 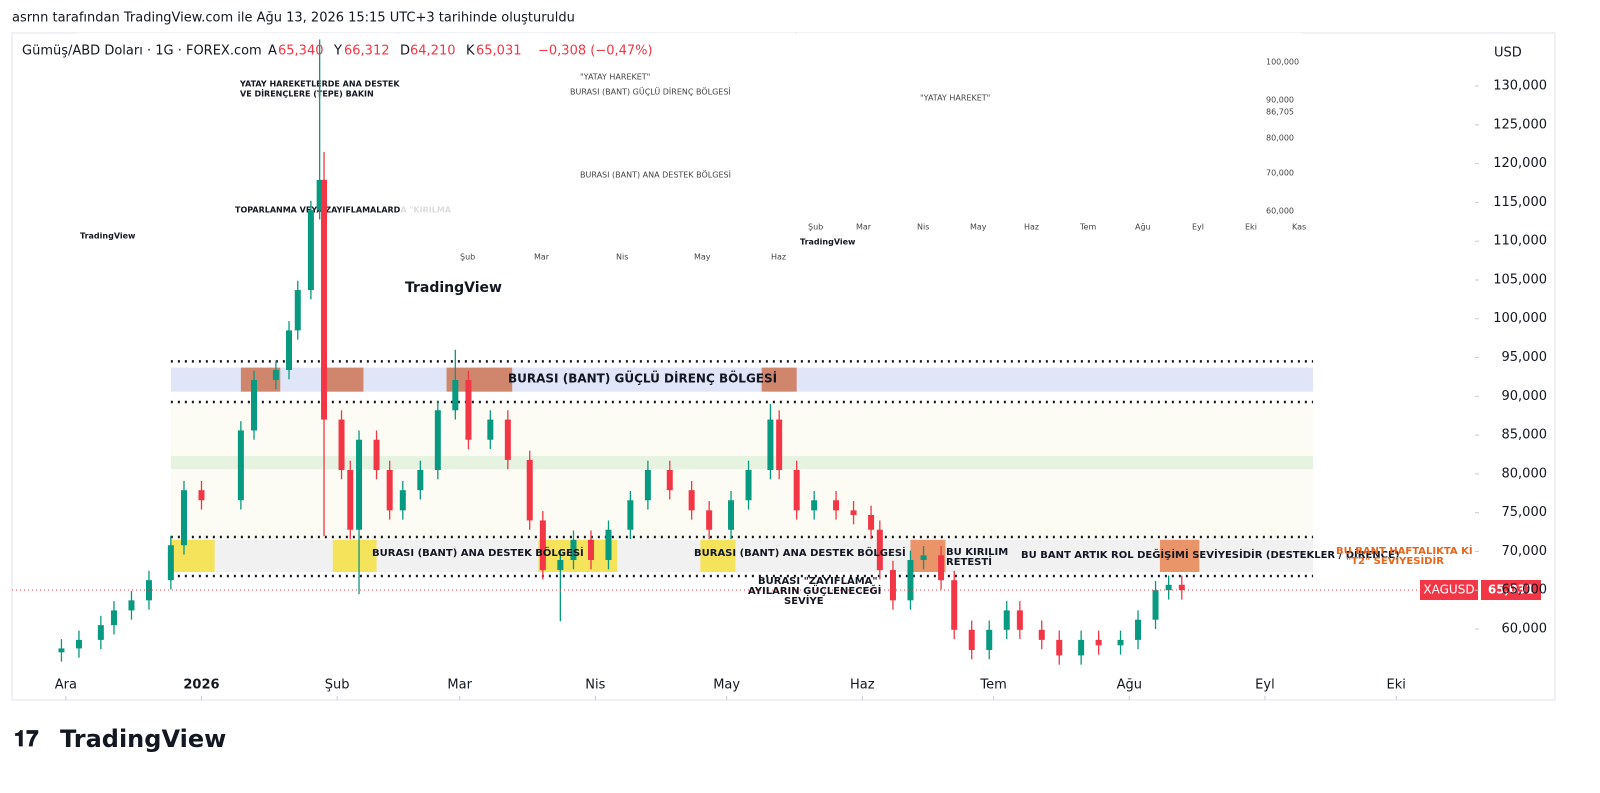 What do you see at coordinates (367, 51) in the screenshot?
I see `ohlc-value: 66,312` at bounding box center [367, 51].